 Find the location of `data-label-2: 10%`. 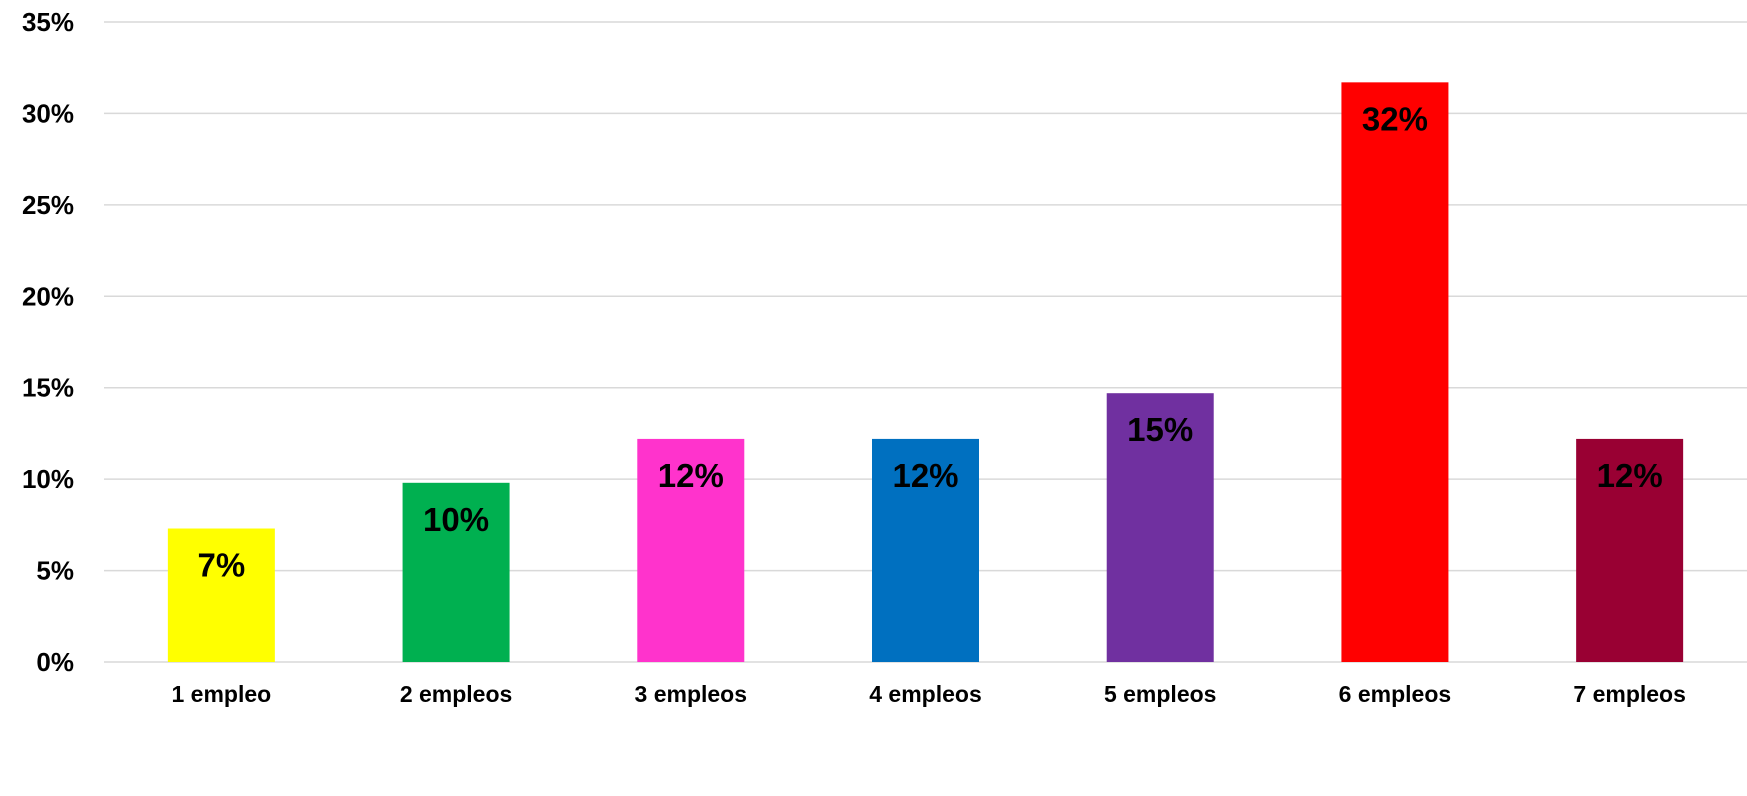

data-label-2: 10% is located at coordinates (456, 519).